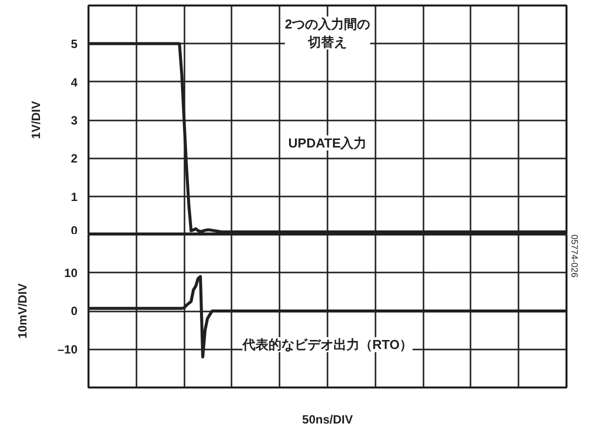  Describe the element at coordinates (35, 120) in the screenshot. I see `y-axis-title: 1V/DIV` at that location.